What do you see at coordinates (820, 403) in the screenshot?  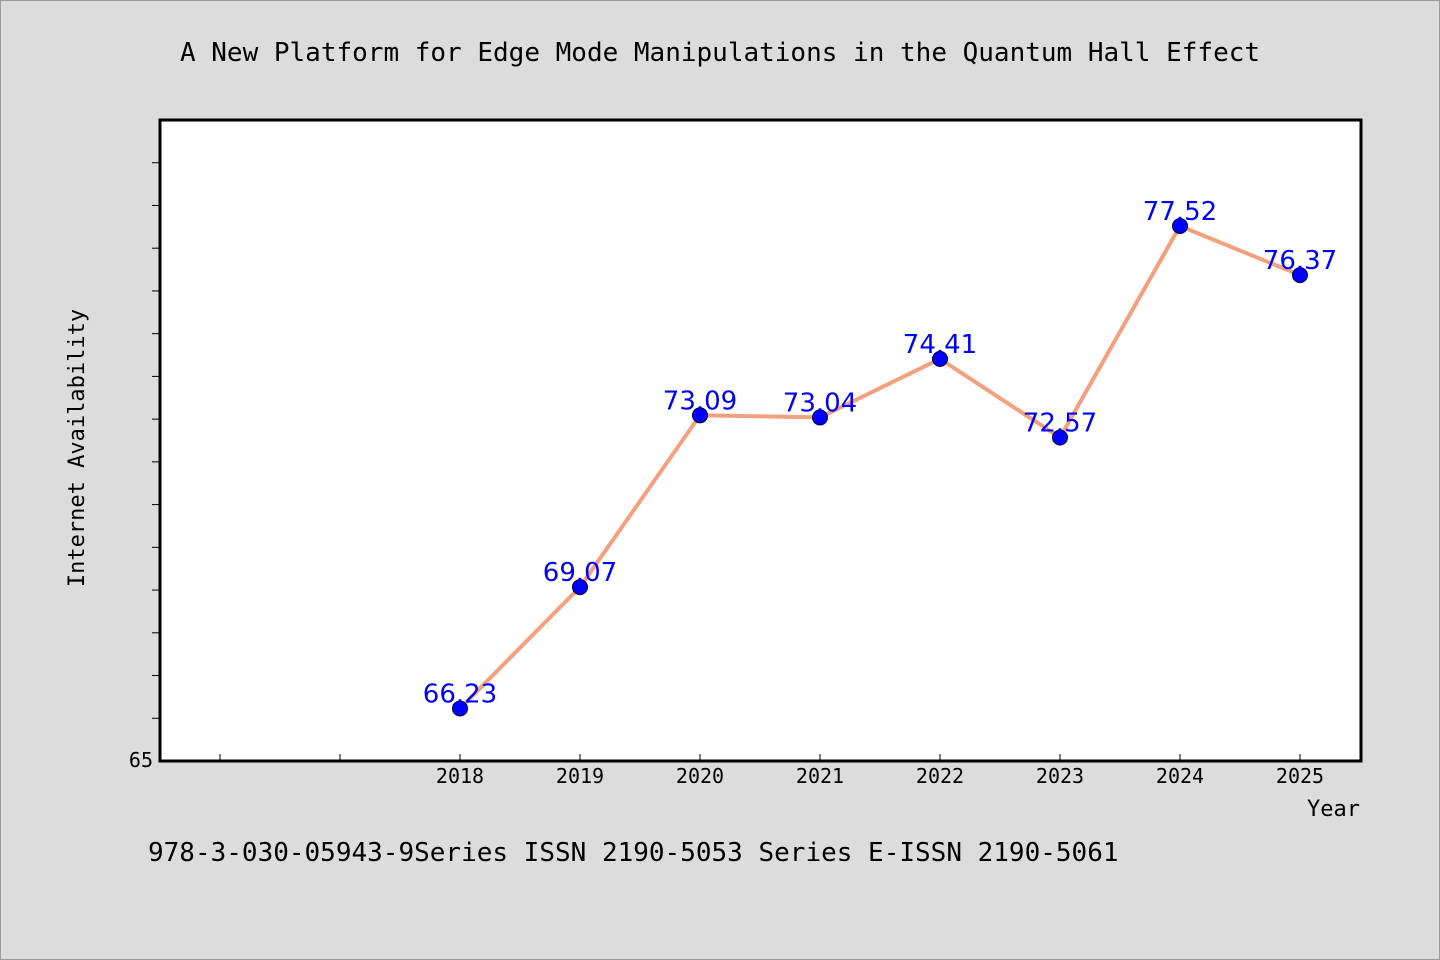 I see `data-label: 73.04` at bounding box center [820, 403].